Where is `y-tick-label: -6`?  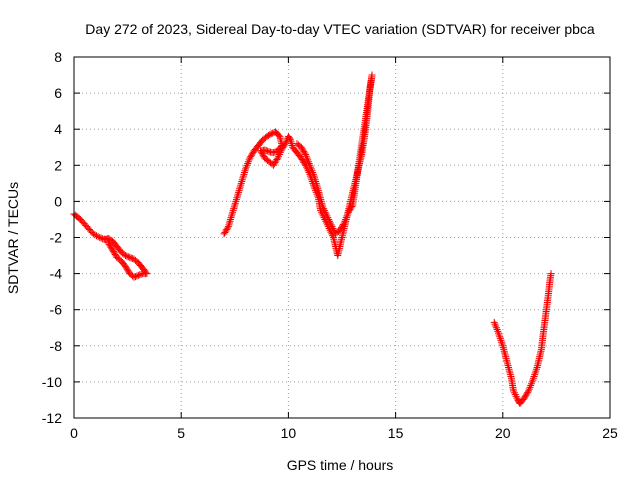 y-tick-label: -6 is located at coordinates (56, 310).